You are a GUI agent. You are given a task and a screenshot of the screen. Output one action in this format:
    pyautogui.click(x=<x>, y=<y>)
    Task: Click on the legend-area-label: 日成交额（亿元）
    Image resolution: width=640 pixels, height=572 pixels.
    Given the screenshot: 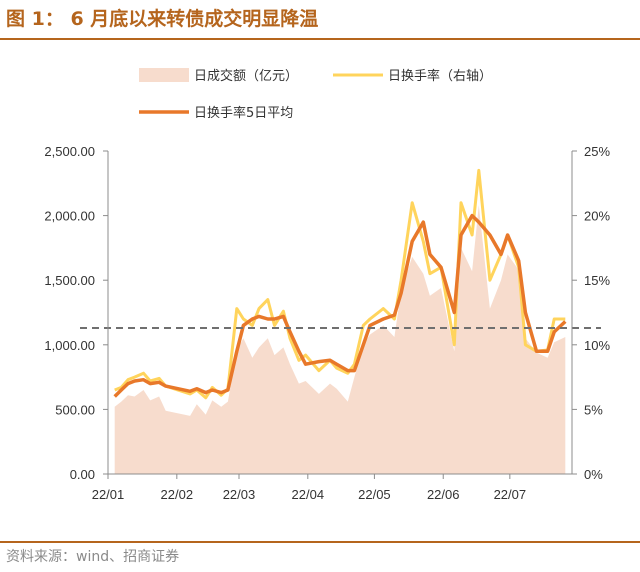 What is the action you would take?
    pyautogui.click(x=246, y=76)
    